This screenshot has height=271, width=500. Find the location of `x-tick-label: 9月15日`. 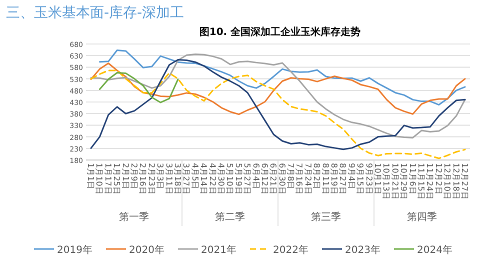

x-tick-label: 9月15日 is located at coordinates (360, 178).